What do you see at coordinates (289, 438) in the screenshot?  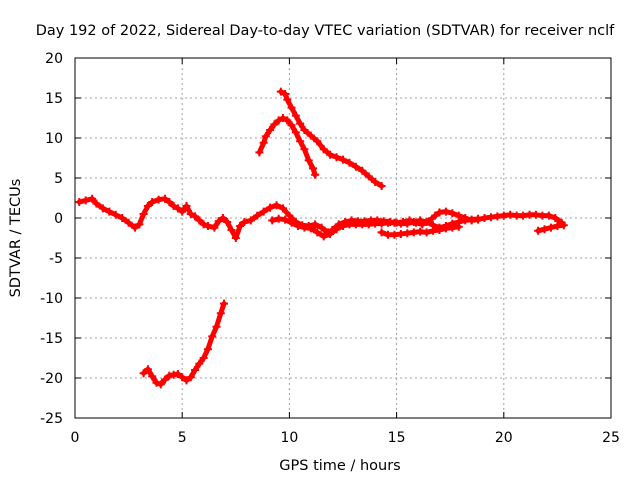 I see `x-tick-label: 10` at bounding box center [289, 438].